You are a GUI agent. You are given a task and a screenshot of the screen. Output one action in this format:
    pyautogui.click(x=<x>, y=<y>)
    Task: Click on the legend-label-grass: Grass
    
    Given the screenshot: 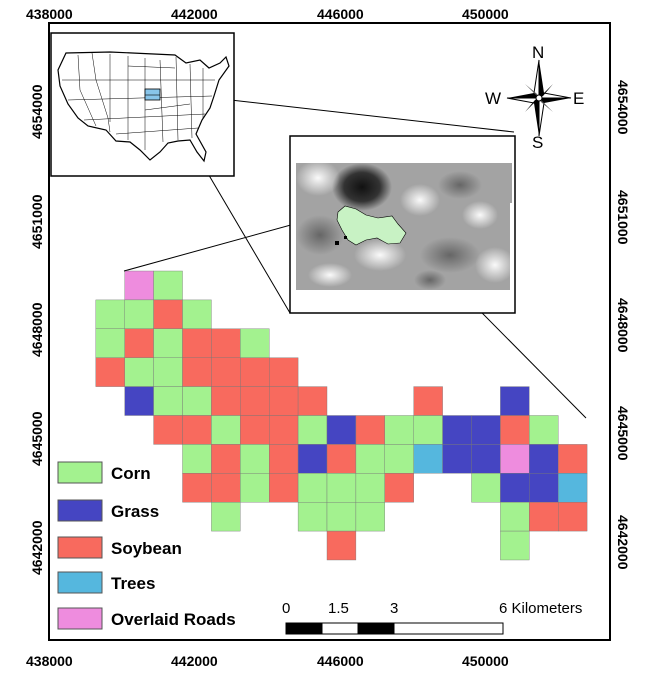 What is the action you would take?
    pyautogui.click(x=135, y=511)
    